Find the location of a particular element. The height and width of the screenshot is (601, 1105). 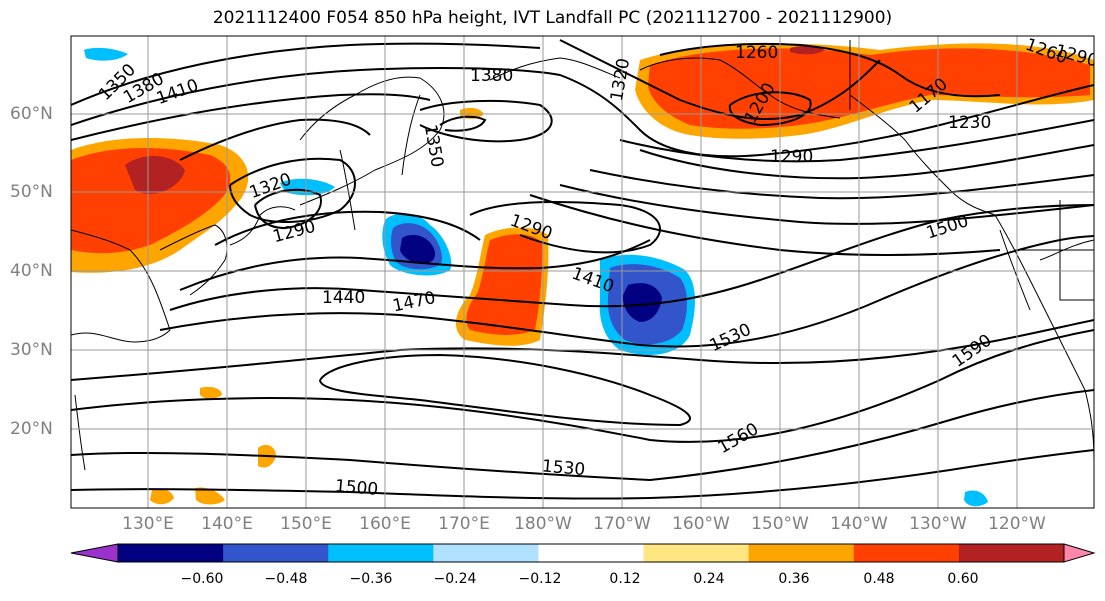

contour-label: 1440 is located at coordinates (343, 298).